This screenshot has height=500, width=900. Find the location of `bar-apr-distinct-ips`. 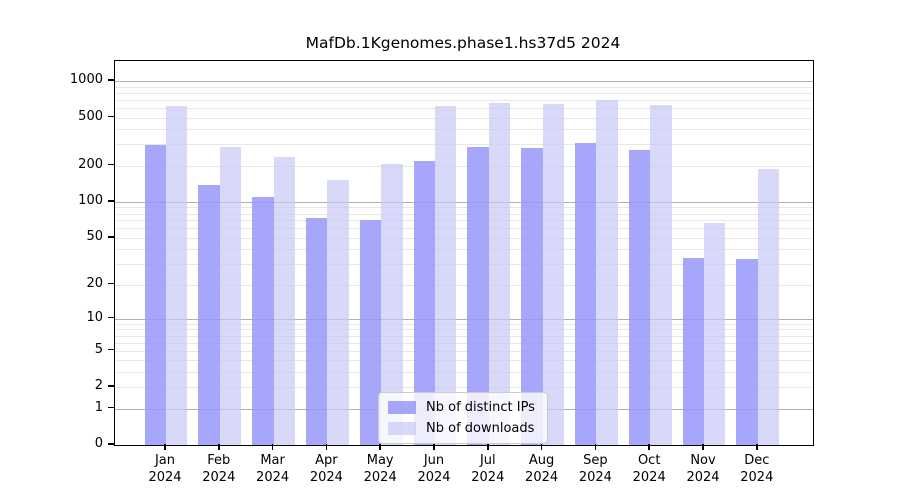

bar-apr-distinct-ips is located at coordinates (317, 331).